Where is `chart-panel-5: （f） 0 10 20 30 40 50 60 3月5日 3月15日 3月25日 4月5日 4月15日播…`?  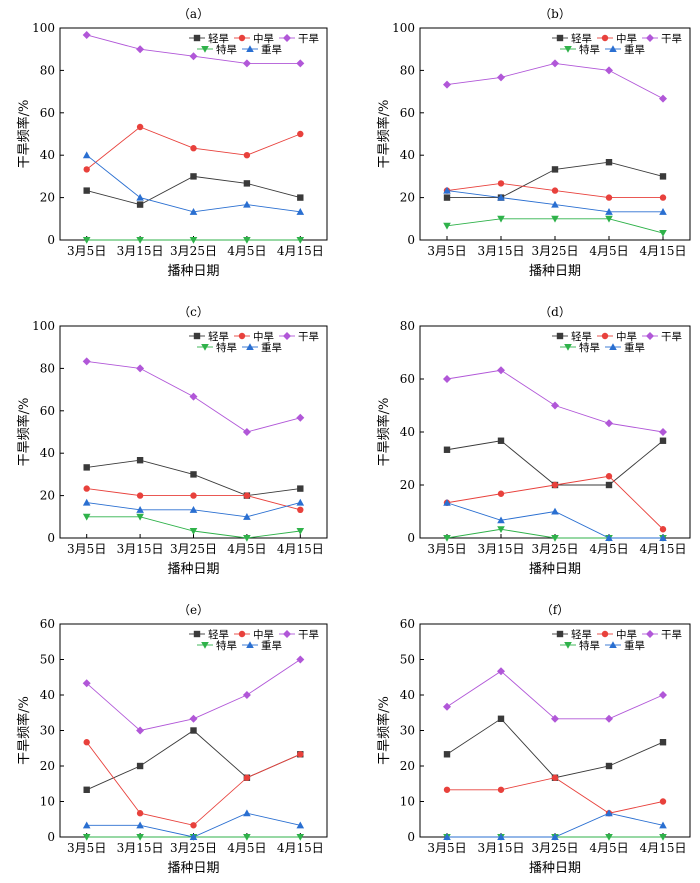 chart-panel-5: （f） 0 10 20 30 40 50 60 3月5日 3月15日 3月25日 4月5日 4月15日播… is located at coordinates (533, 739).